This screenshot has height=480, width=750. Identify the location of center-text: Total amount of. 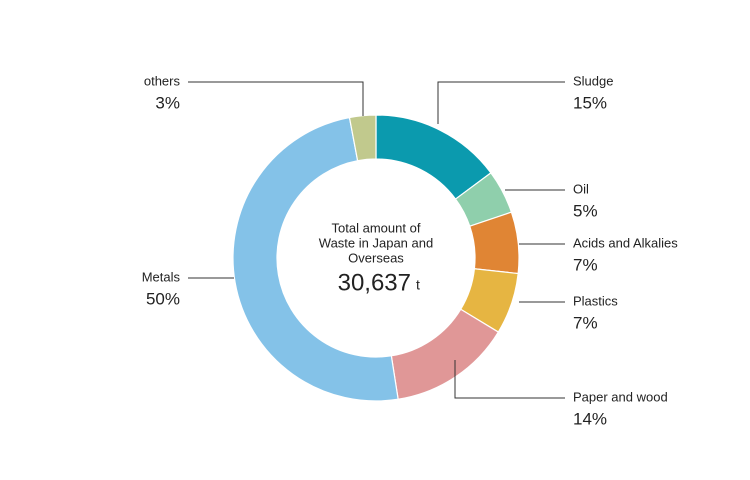
(376, 227).